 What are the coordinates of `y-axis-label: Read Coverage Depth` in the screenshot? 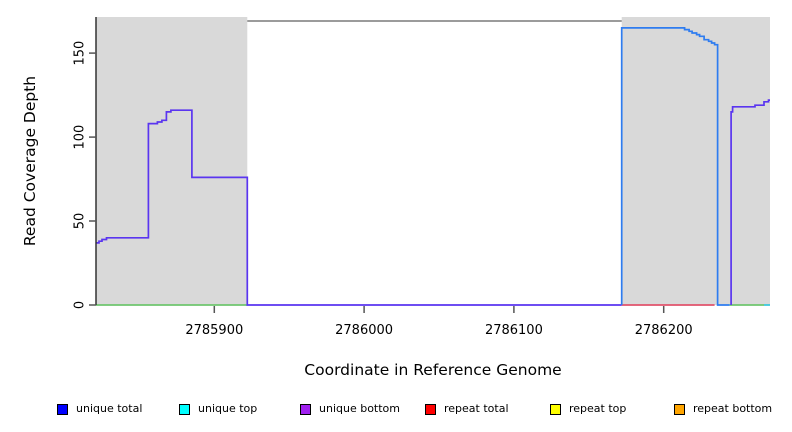 It's located at (30, 161).